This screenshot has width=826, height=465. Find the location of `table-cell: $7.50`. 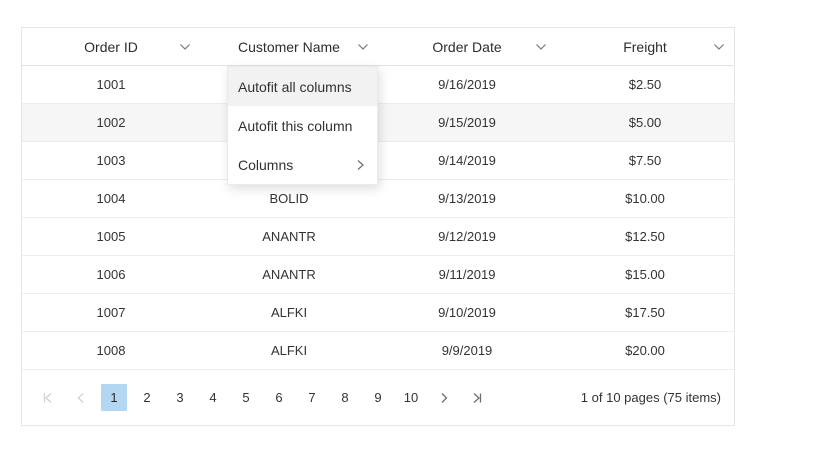

table-cell: $7.50 is located at coordinates (645, 160).